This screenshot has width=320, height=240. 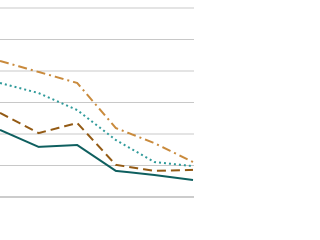 What do you see at coordinates (97, 154) in the screenshot?
I see `line-series` at bounding box center [97, 154].